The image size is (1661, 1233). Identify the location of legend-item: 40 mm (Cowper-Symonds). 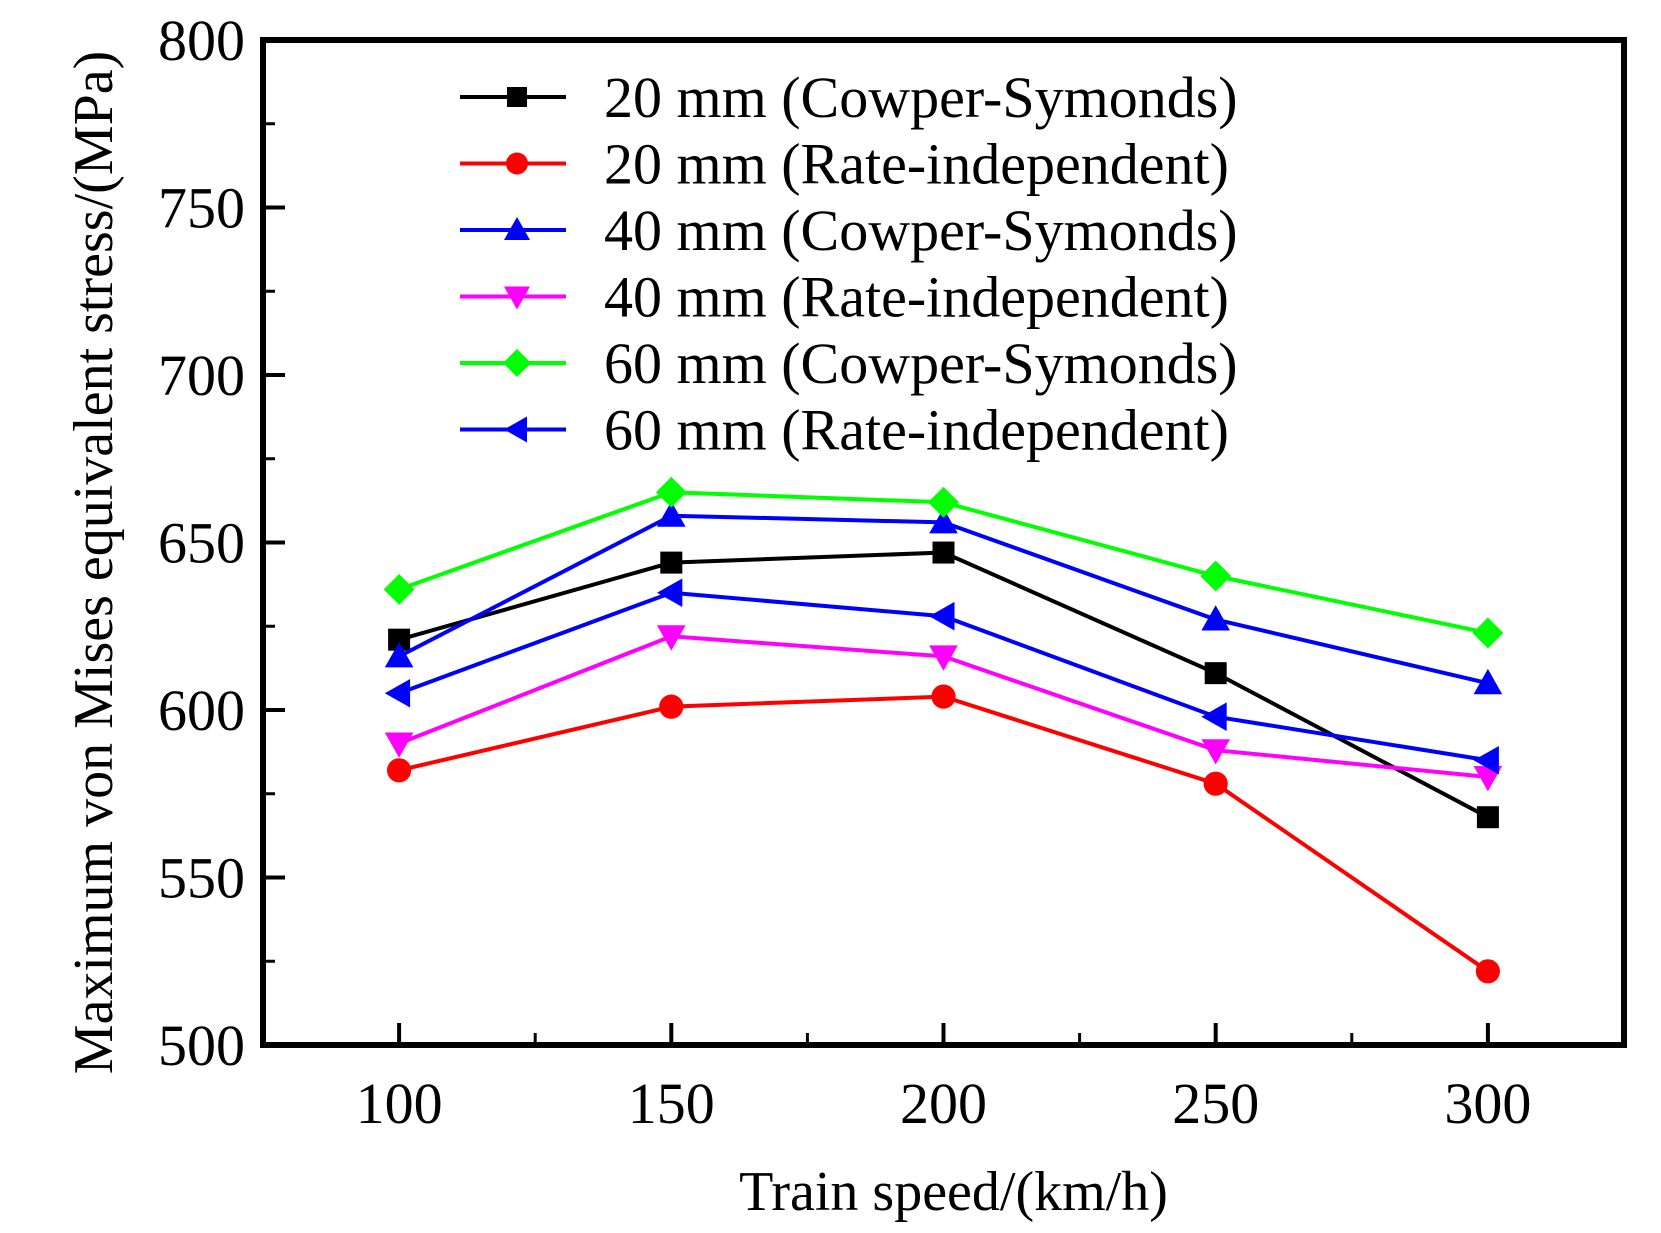
(849, 230).